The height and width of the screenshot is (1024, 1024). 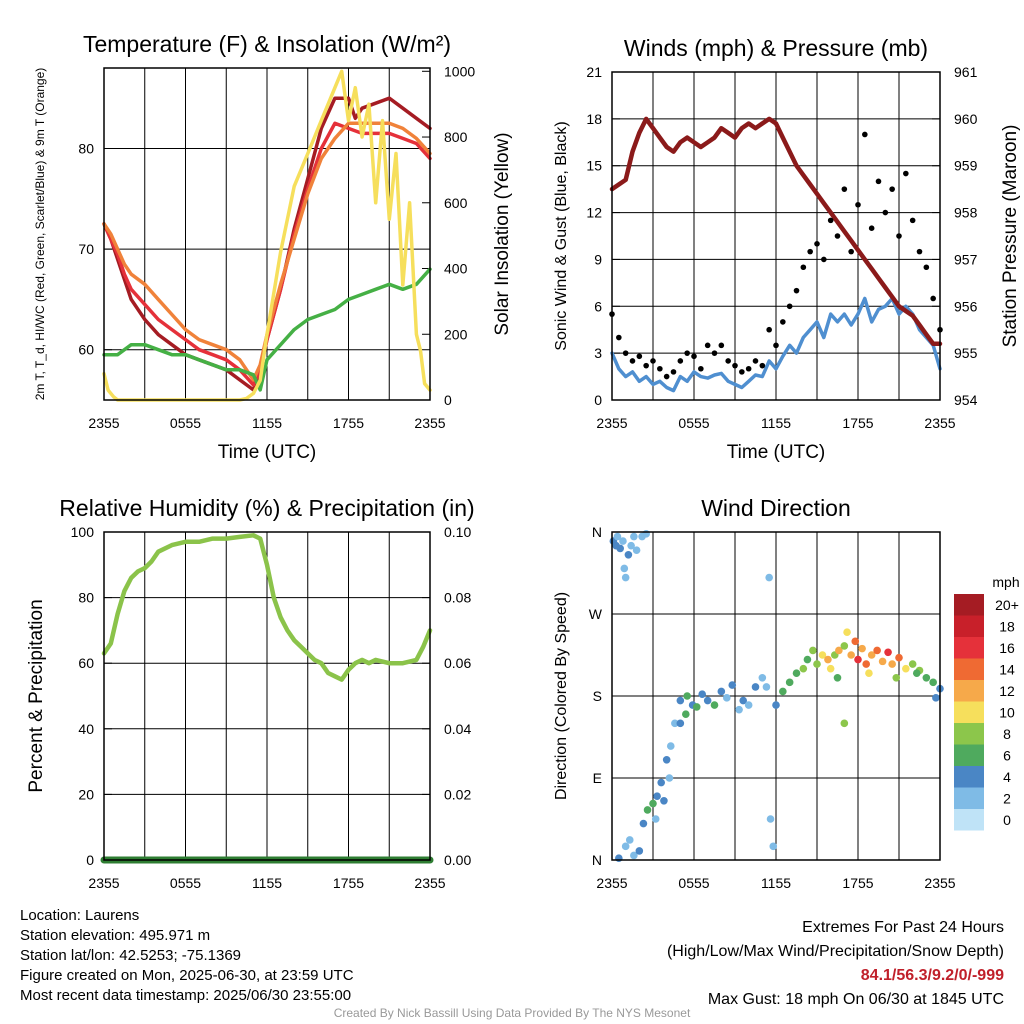 I want to click on chart-title: Temperature (F) & Insolation (W/m²), so click(x=267, y=44).